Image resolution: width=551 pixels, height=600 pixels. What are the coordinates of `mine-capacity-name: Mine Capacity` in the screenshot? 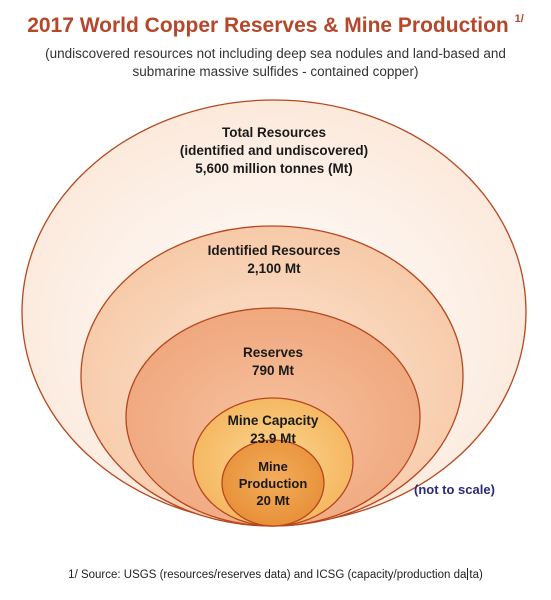 It's located at (273, 420).